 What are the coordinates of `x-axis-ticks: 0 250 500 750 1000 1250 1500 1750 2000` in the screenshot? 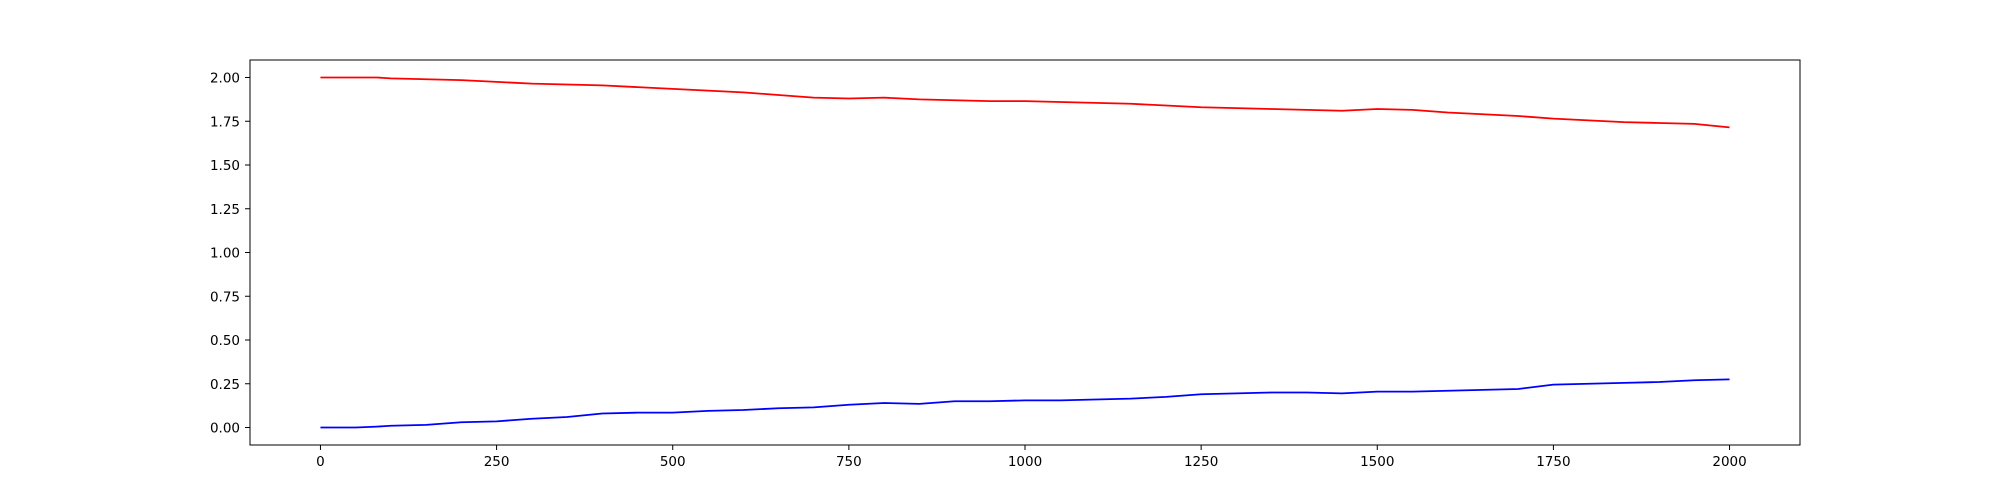 It's located at (1031, 457).